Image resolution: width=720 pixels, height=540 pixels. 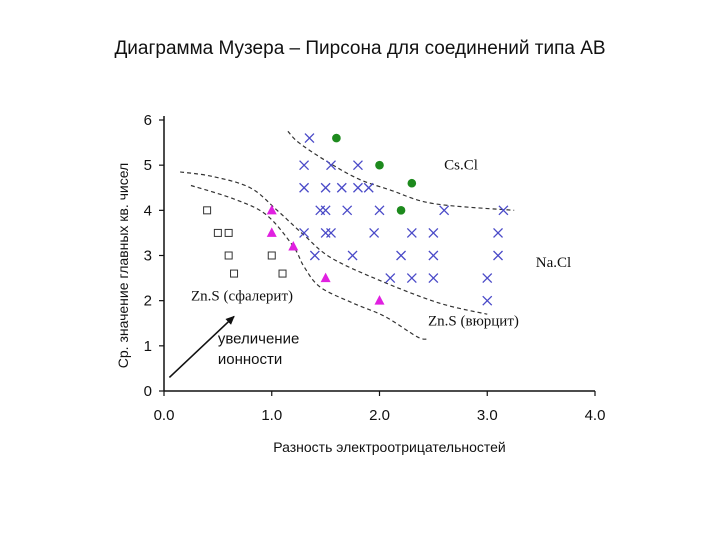 I want to click on annotation-label: Zn.S (вюрцит), so click(x=473, y=322).